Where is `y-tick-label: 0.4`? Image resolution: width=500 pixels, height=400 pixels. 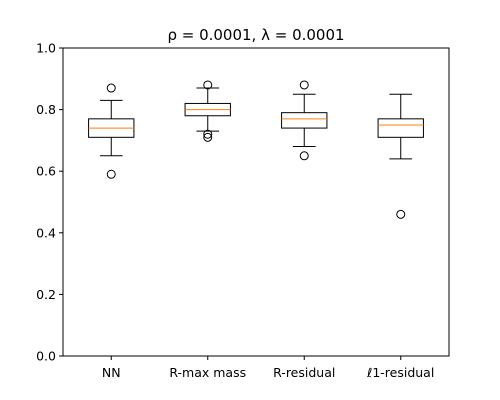
y-tick-label: 0.4 is located at coordinates (46, 232).